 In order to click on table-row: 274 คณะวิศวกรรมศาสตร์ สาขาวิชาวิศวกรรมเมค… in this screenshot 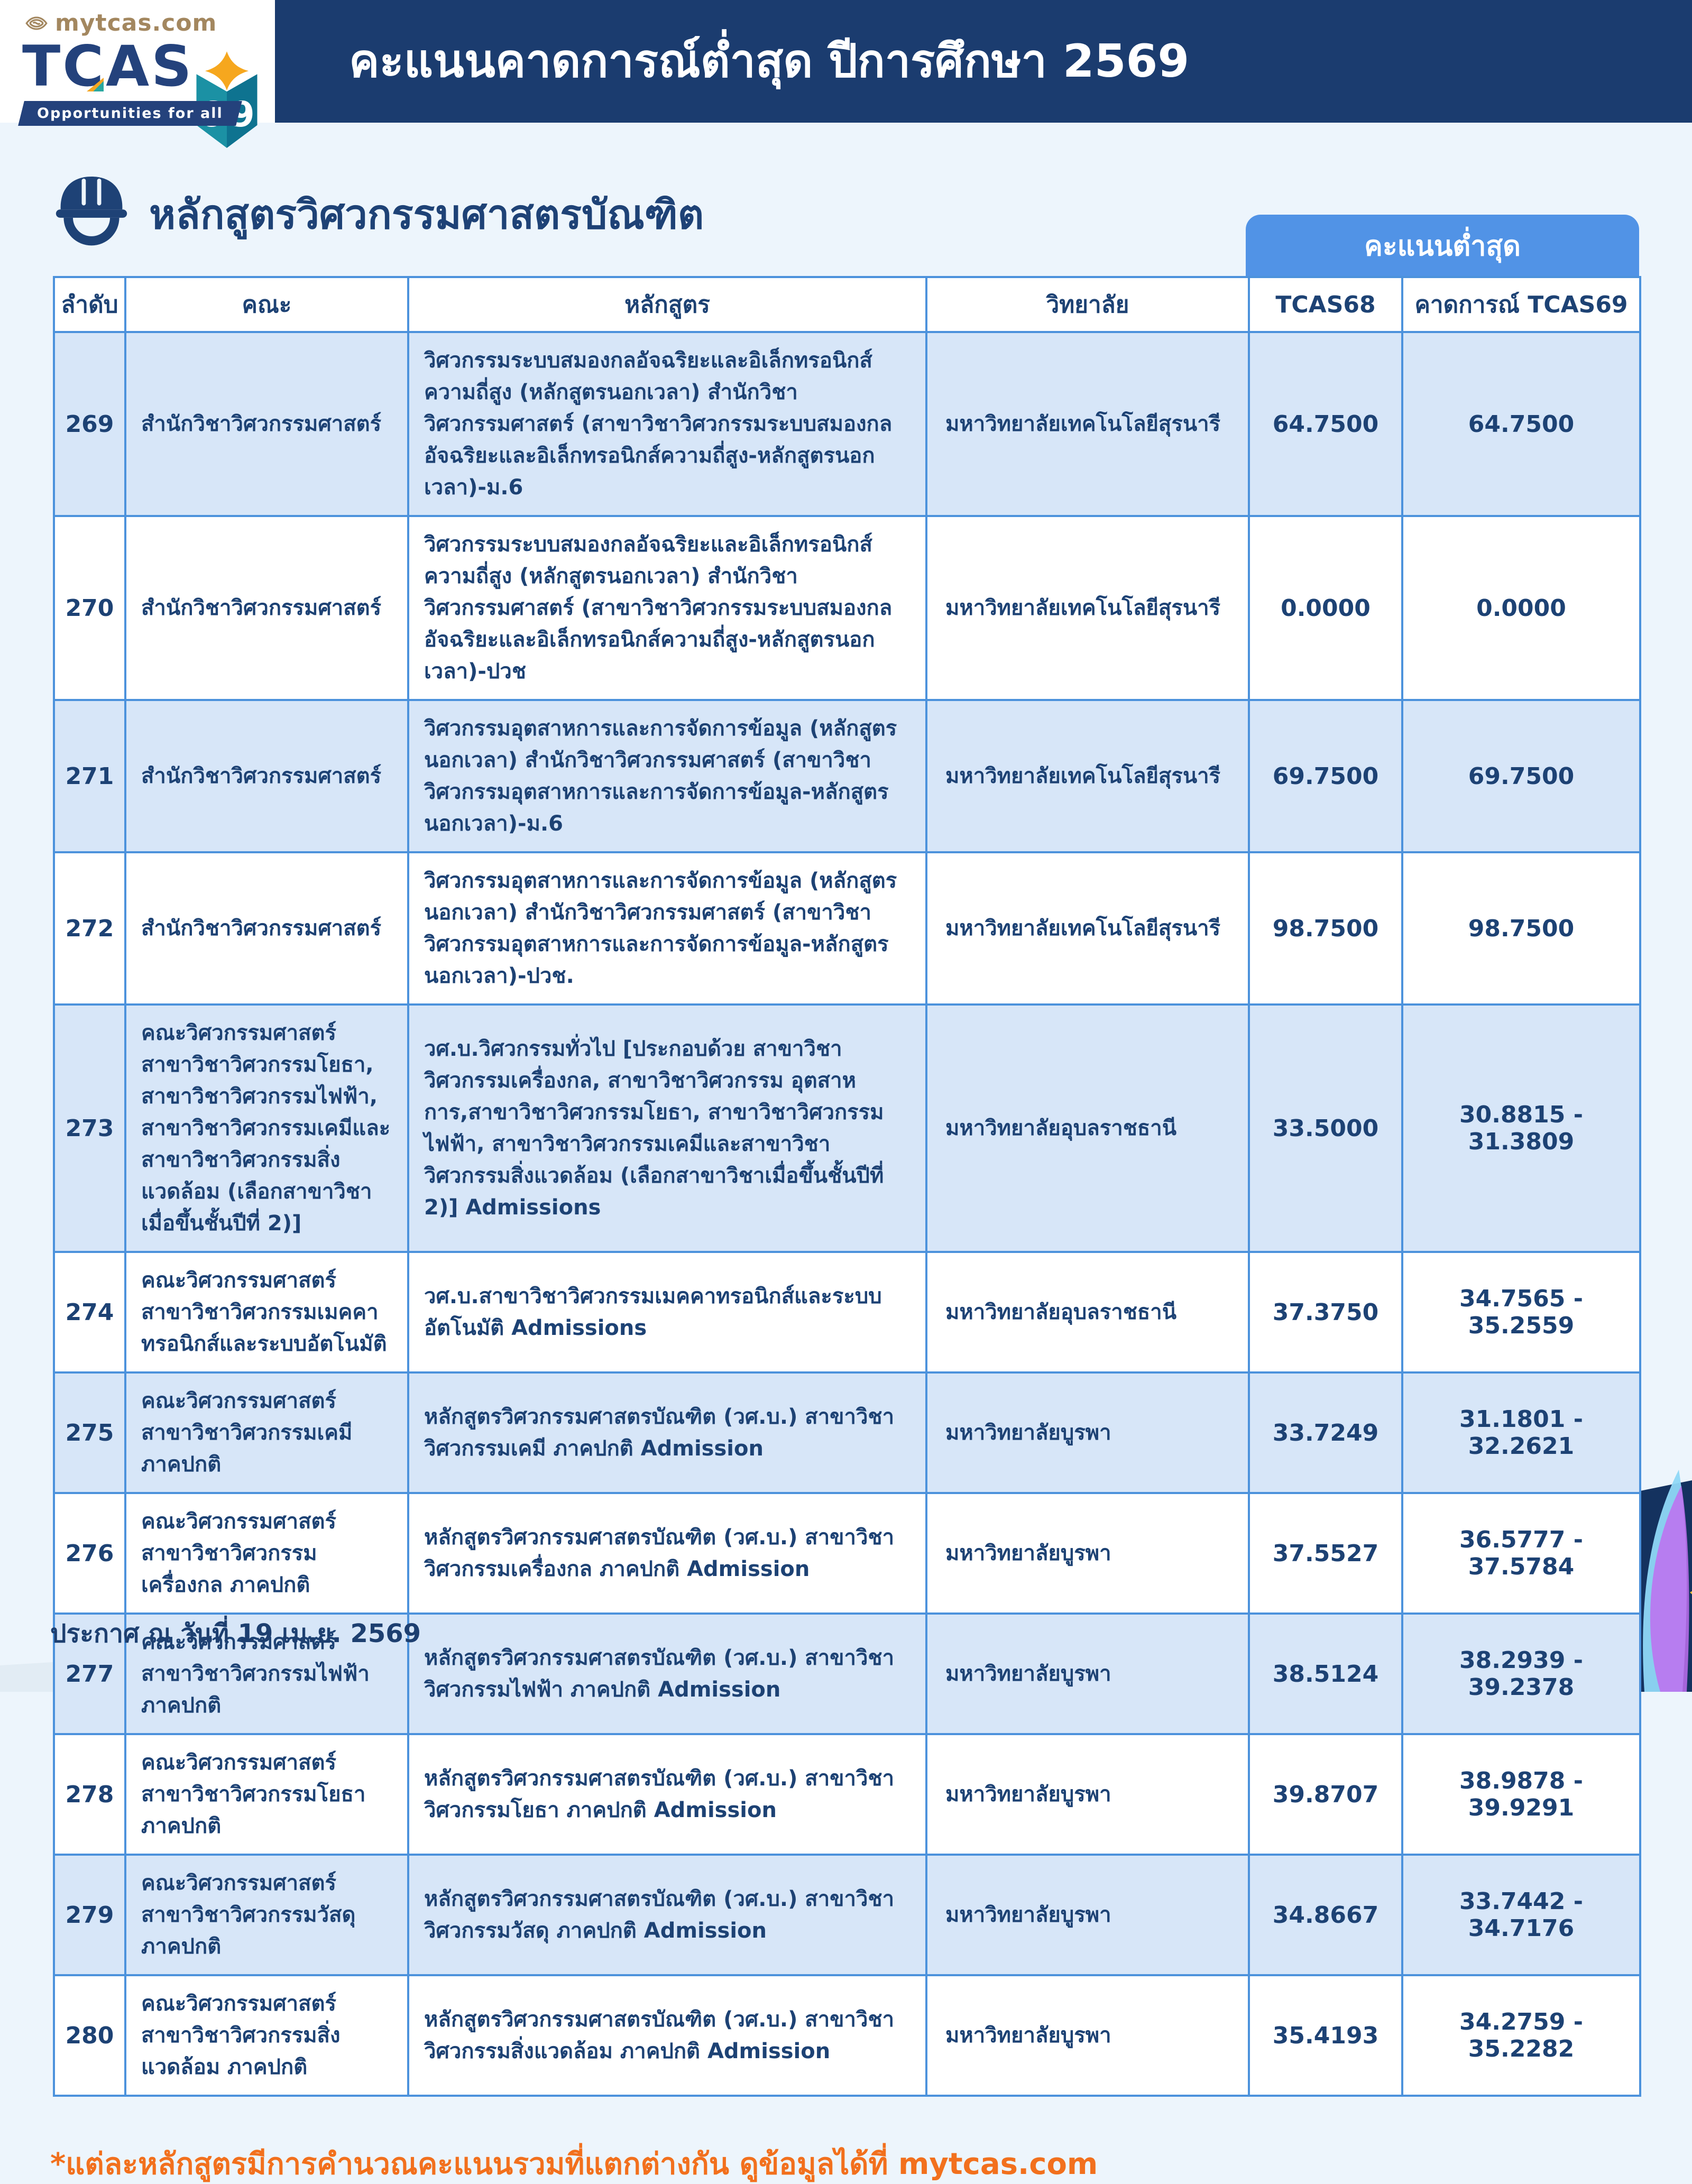, I will do `click(847, 1312)`.